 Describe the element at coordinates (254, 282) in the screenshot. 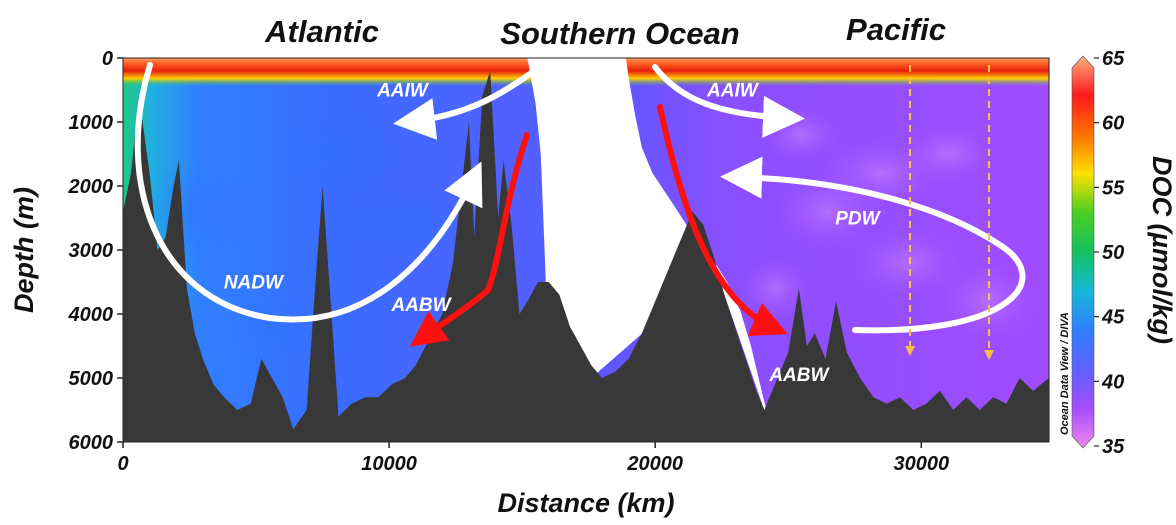

I see `water-mass-label-nadw-2: NADW` at that location.